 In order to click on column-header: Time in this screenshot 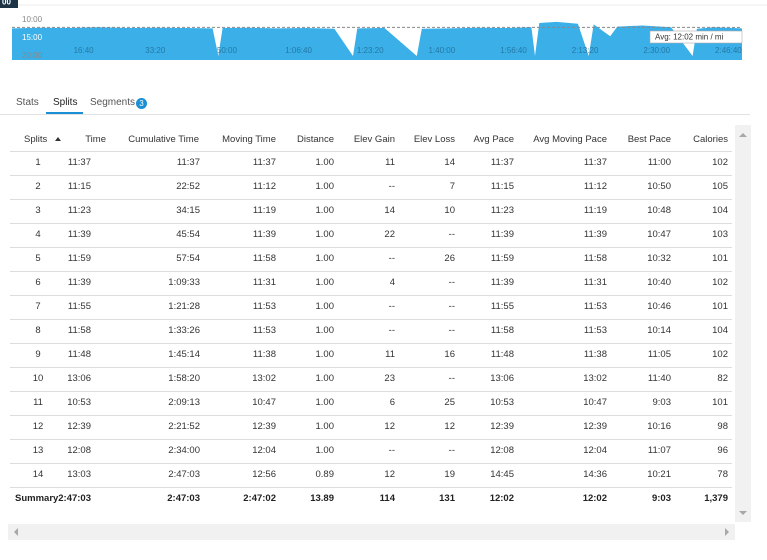, I will do `click(95, 139)`.